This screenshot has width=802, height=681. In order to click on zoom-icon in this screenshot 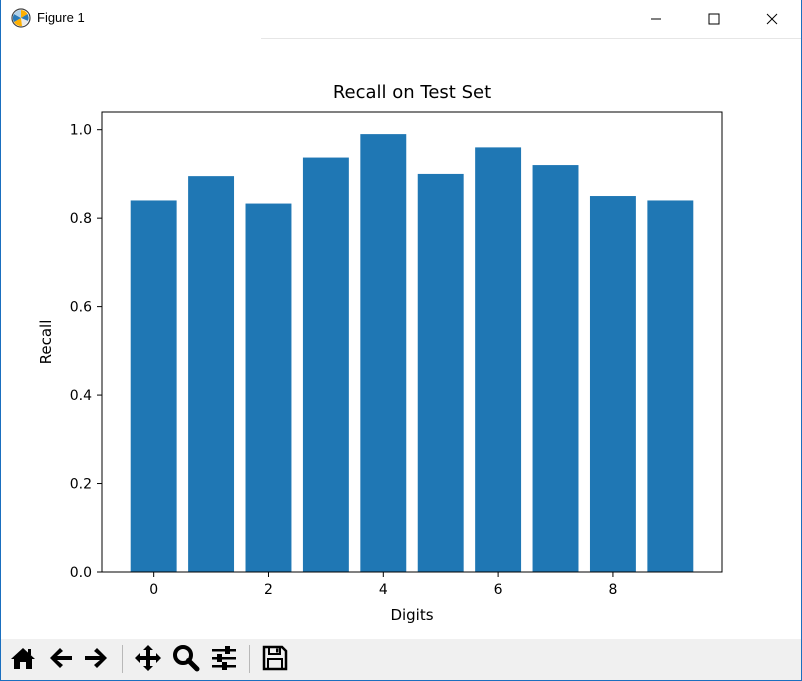, I will do `click(186, 660)`.